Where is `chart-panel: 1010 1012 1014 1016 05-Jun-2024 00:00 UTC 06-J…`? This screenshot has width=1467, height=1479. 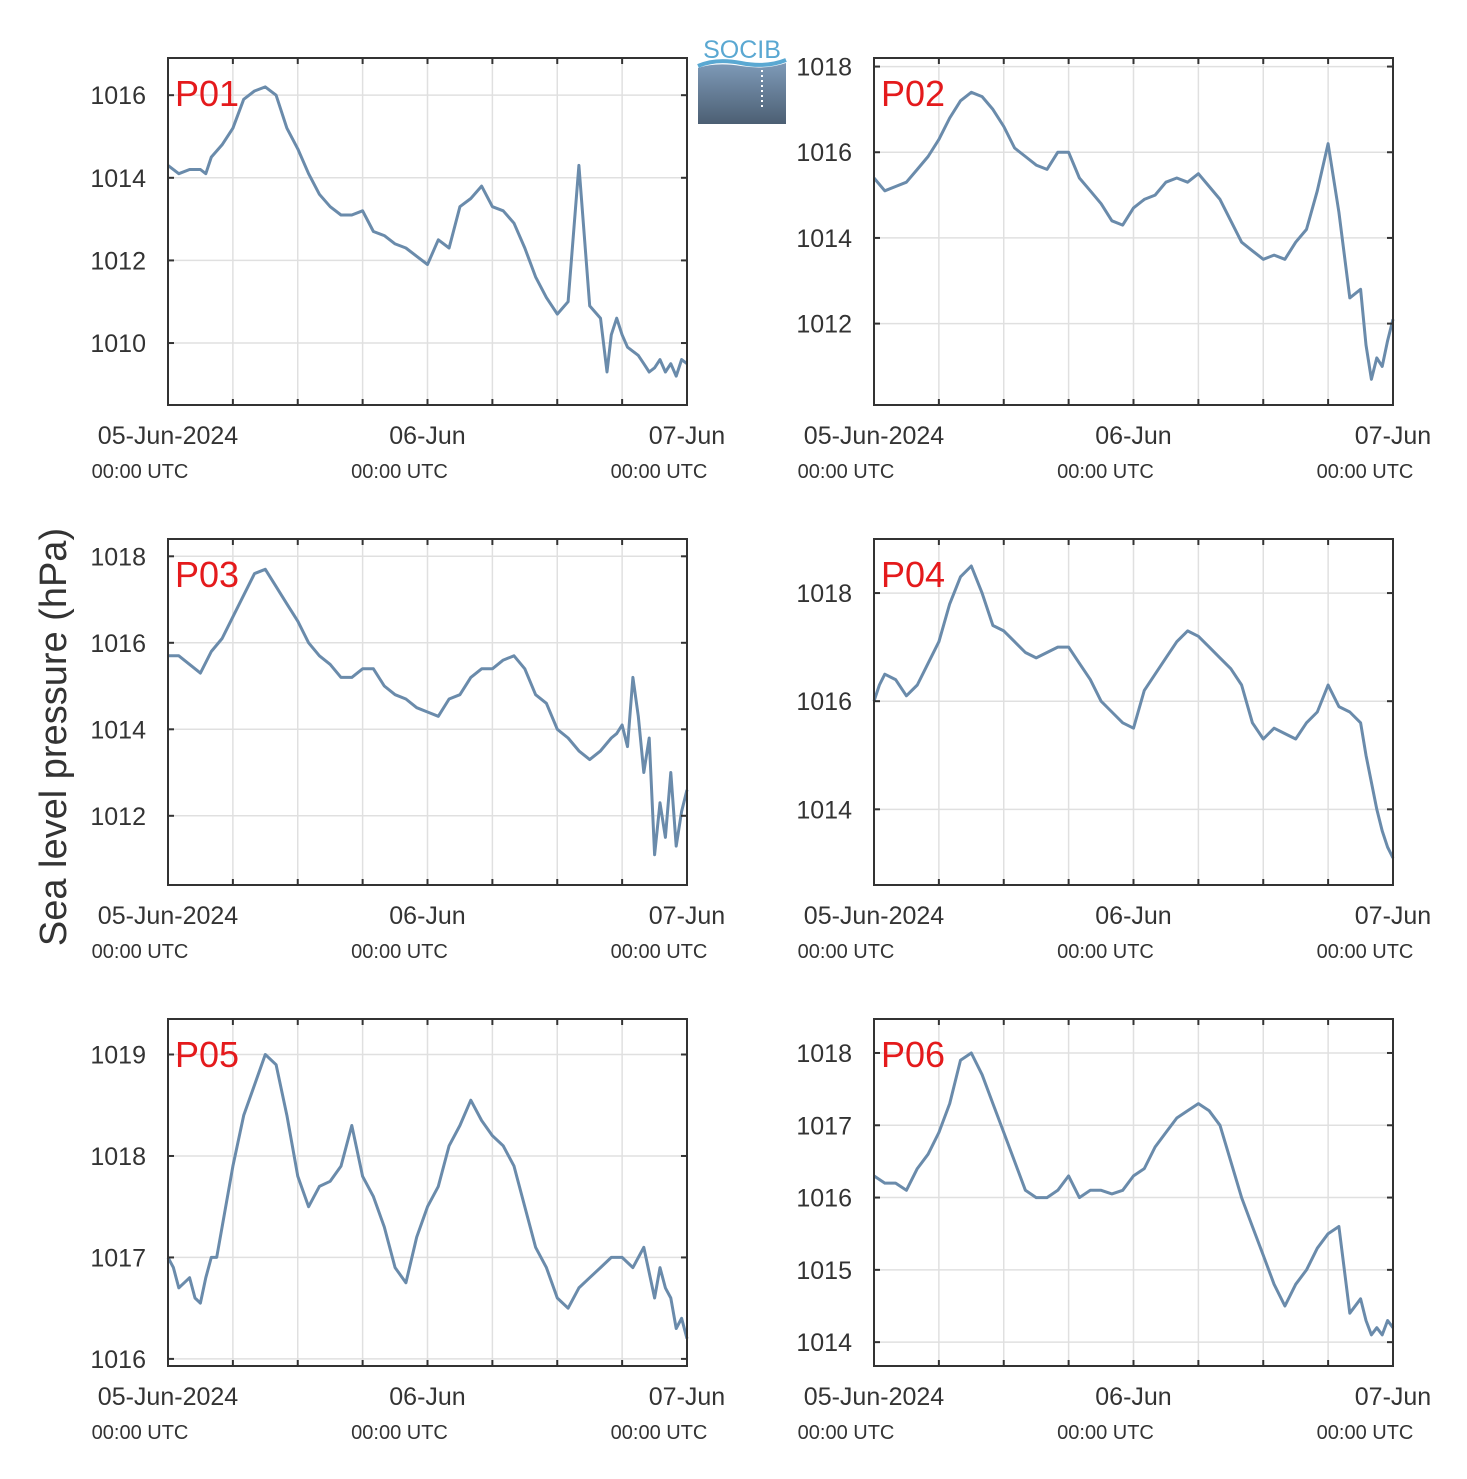 chart-panel: 1010 1012 1014 1016 05-Jun-2024 00:00 UTC 06-J… is located at coordinates (407, 270).